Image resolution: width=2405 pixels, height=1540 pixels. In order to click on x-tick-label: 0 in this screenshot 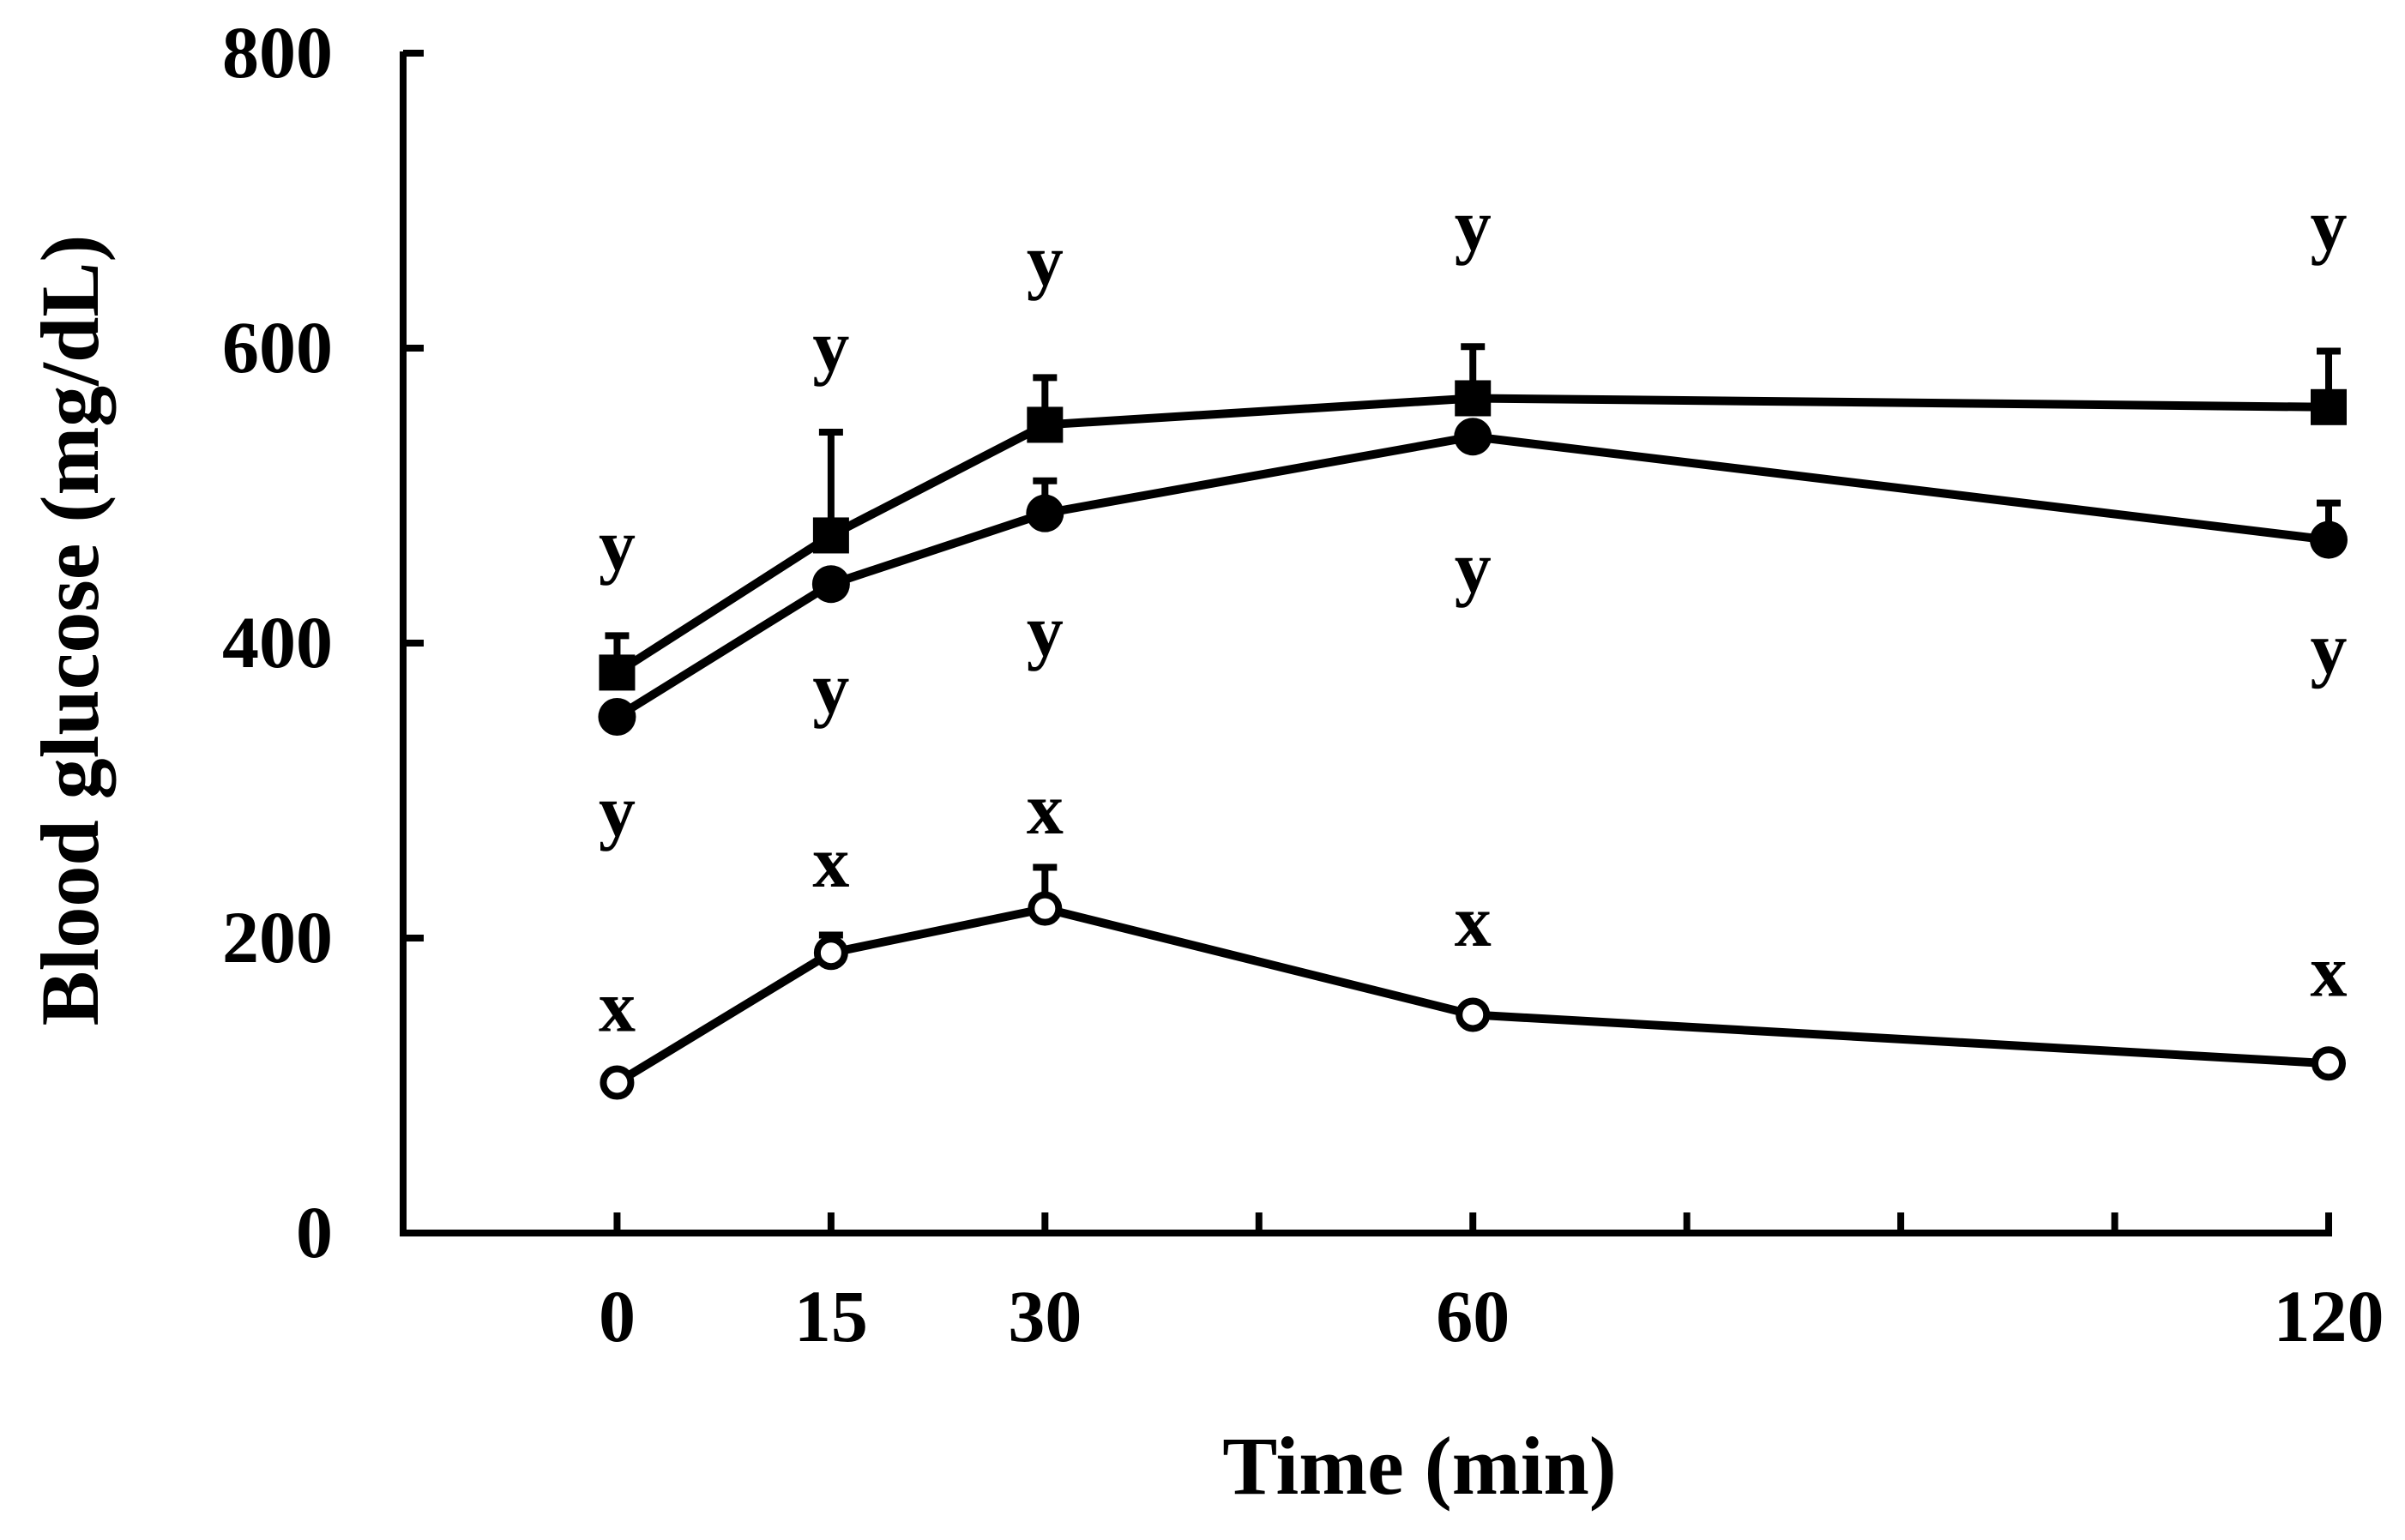, I will do `click(617, 1316)`.